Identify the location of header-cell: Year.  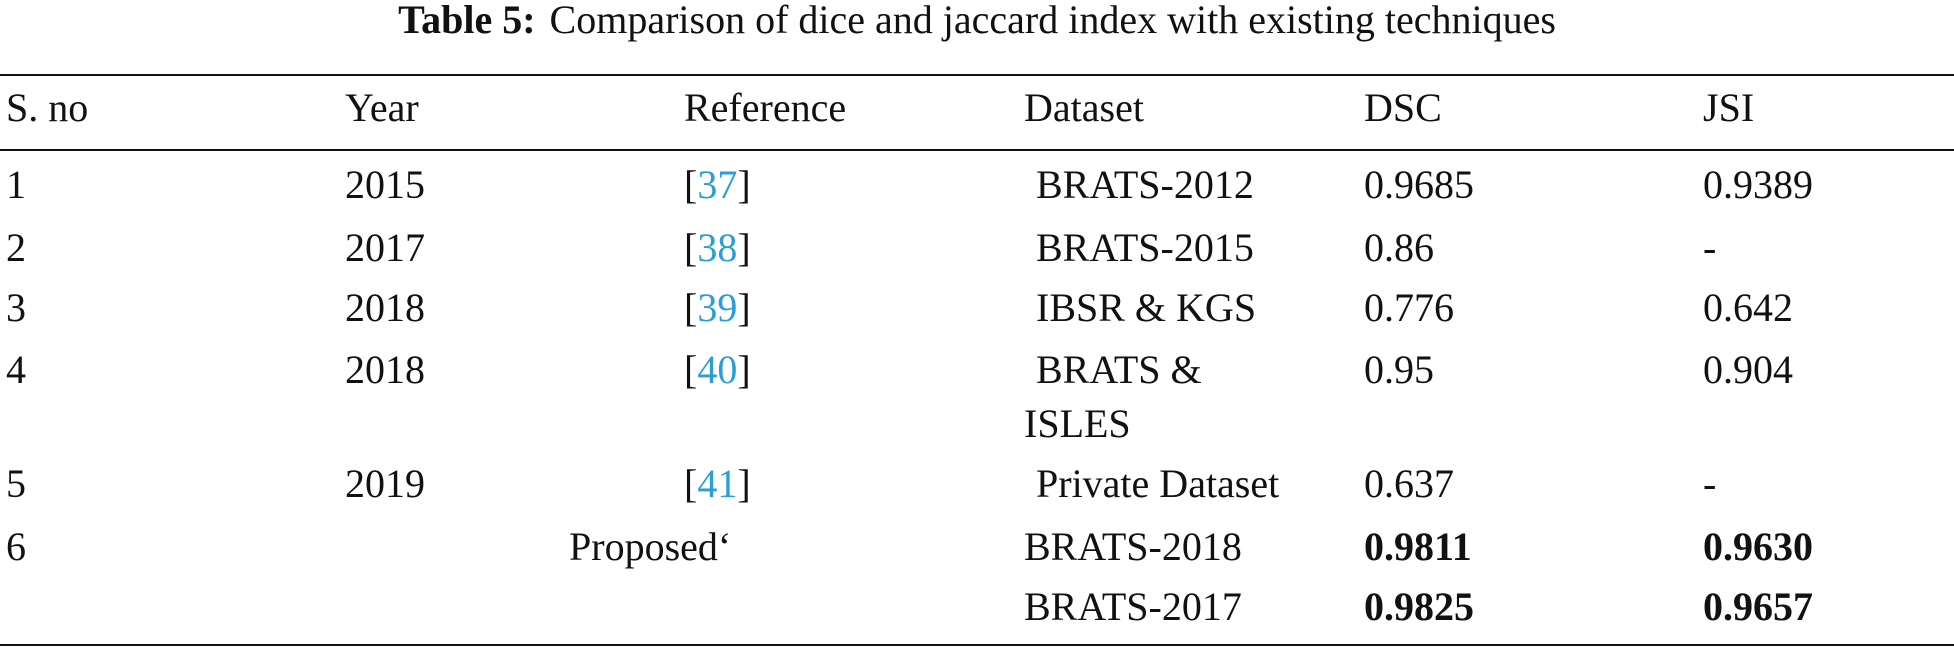
(382, 107).